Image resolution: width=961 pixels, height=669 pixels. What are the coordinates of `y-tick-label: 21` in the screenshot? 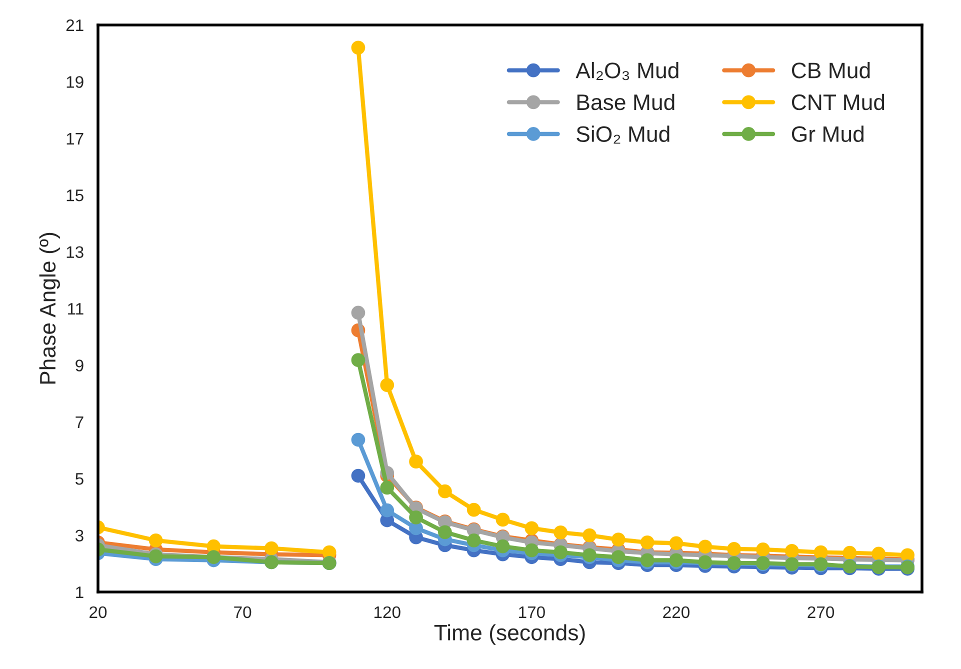 It's located at (75, 25).